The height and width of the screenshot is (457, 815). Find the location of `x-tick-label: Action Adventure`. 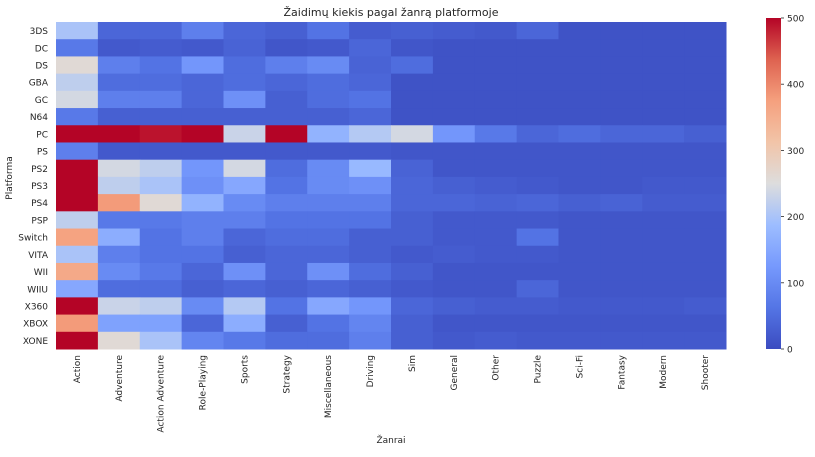

x-tick-label: Action Adventure is located at coordinates (162, 394).